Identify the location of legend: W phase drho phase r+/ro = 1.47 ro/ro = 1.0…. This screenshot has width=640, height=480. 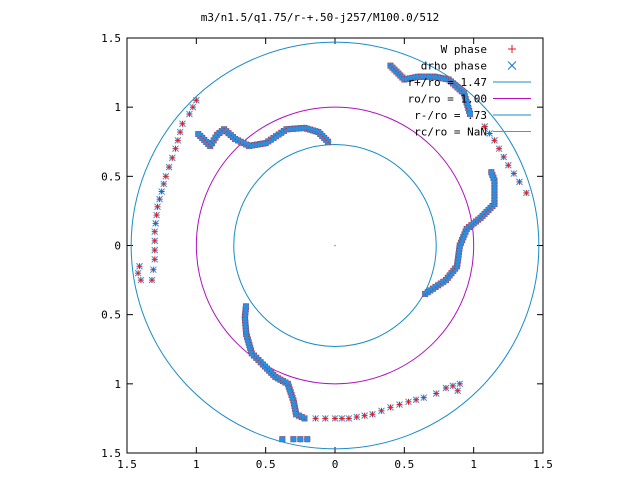
(469, 91).